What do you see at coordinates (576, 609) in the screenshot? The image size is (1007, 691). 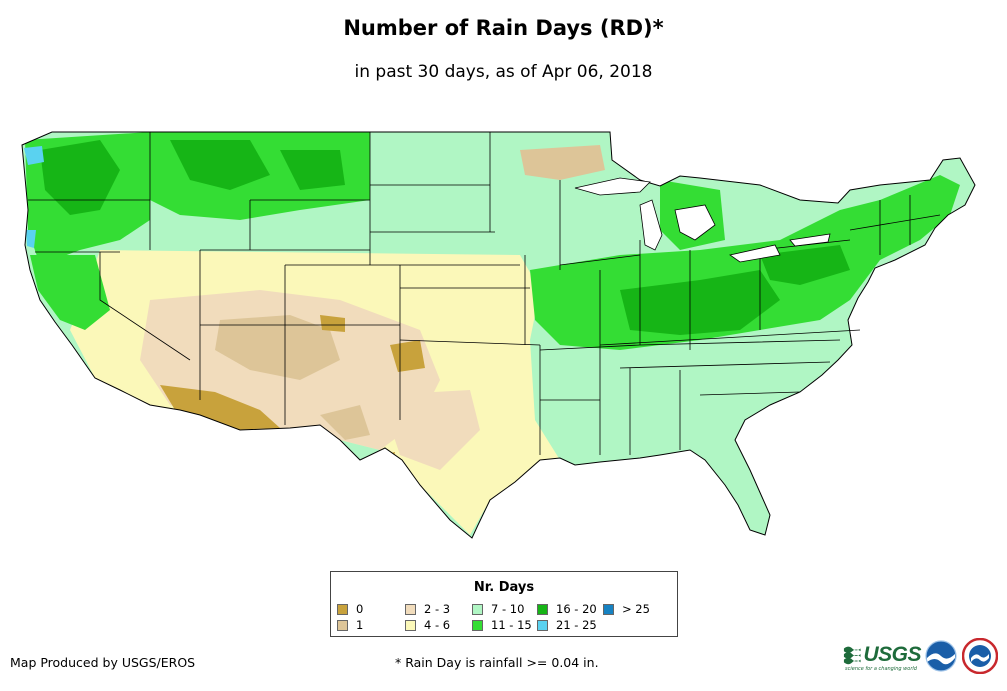 I see `legend-label: 16 - 20` at bounding box center [576, 609].